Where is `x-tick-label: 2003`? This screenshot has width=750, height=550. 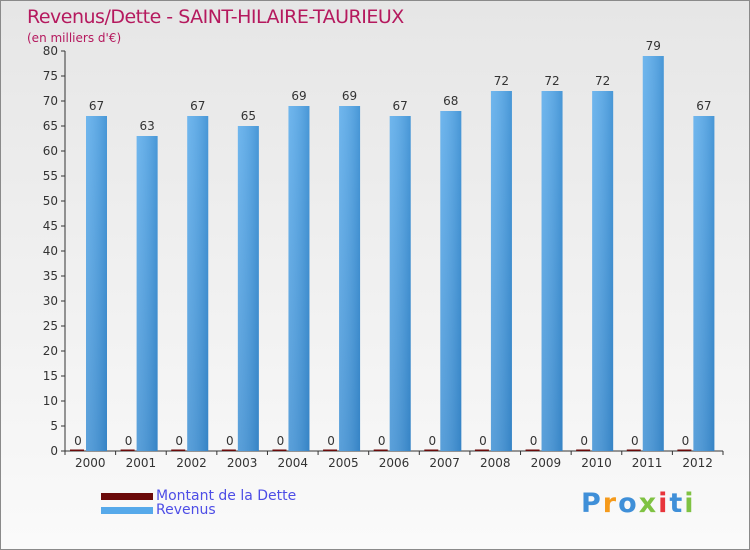 x-tick-label: 2003 is located at coordinates (242, 463).